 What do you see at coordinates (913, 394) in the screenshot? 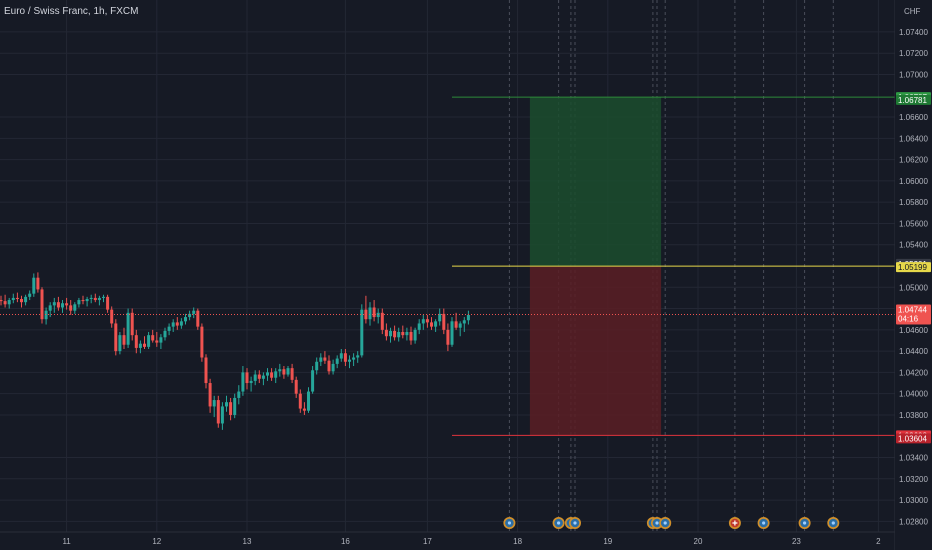
I see `price-label: 1.04000` at bounding box center [913, 394].